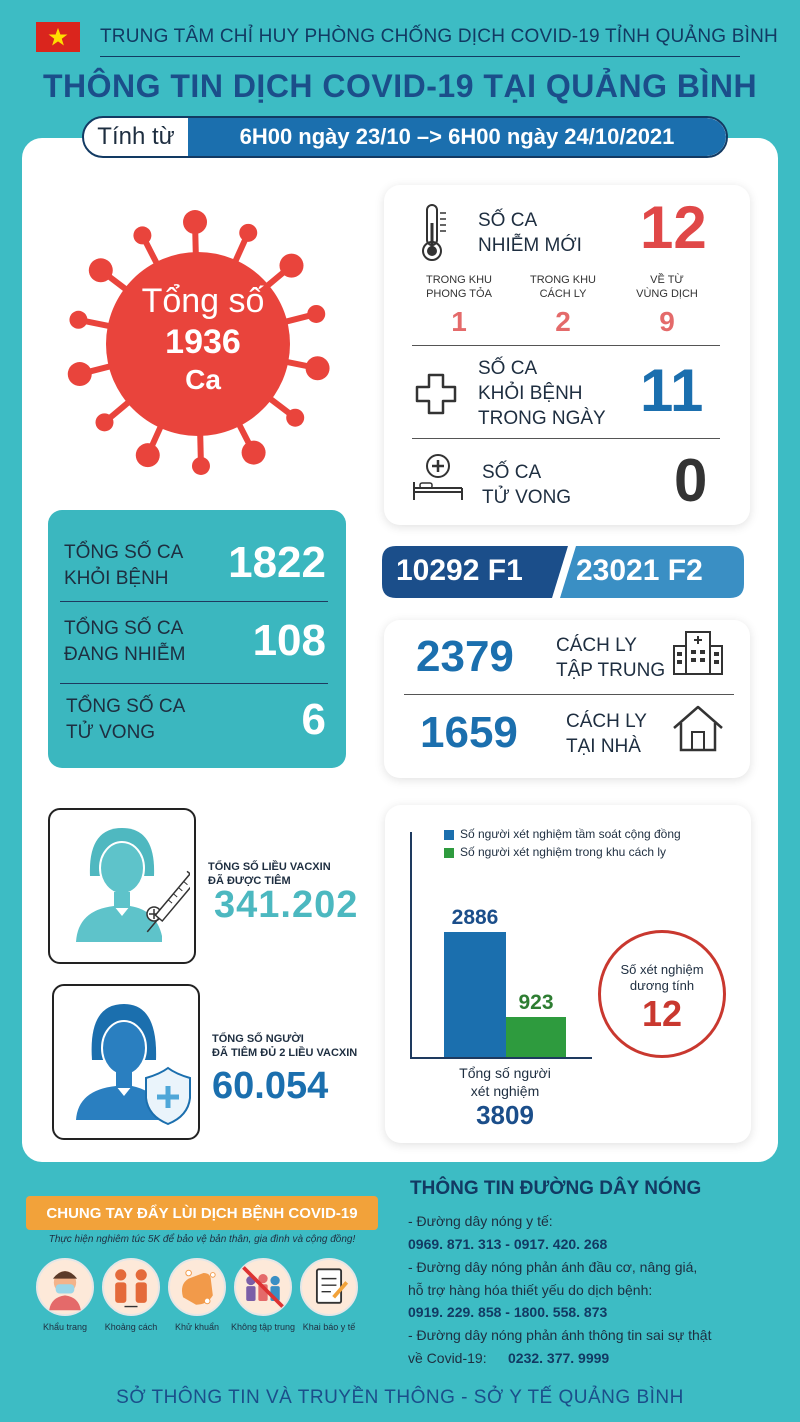 The height and width of the screenshot is (1422, 800). What do you see at coordinates (131, 1327) in the screenshot?
I see `distance-label: Khoảng cách` at bounding box center [131, 1327].